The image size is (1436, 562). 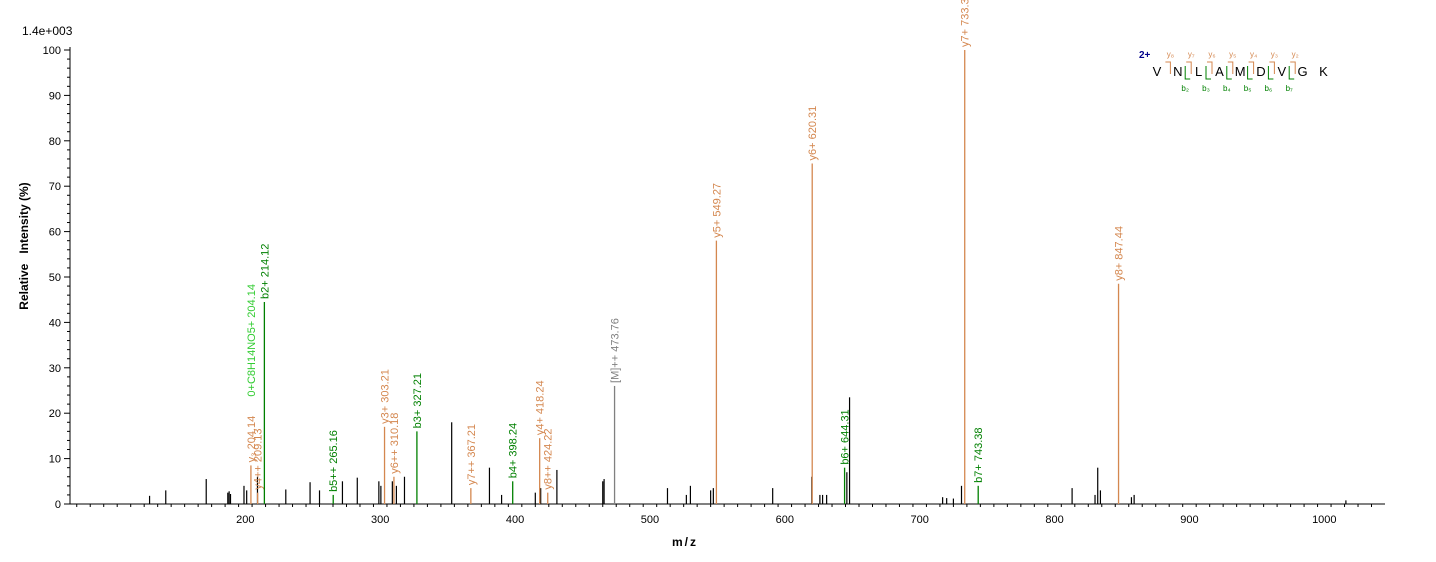 I want to click on peak-label: y₃ 204.14, so click(x=252, y=439).